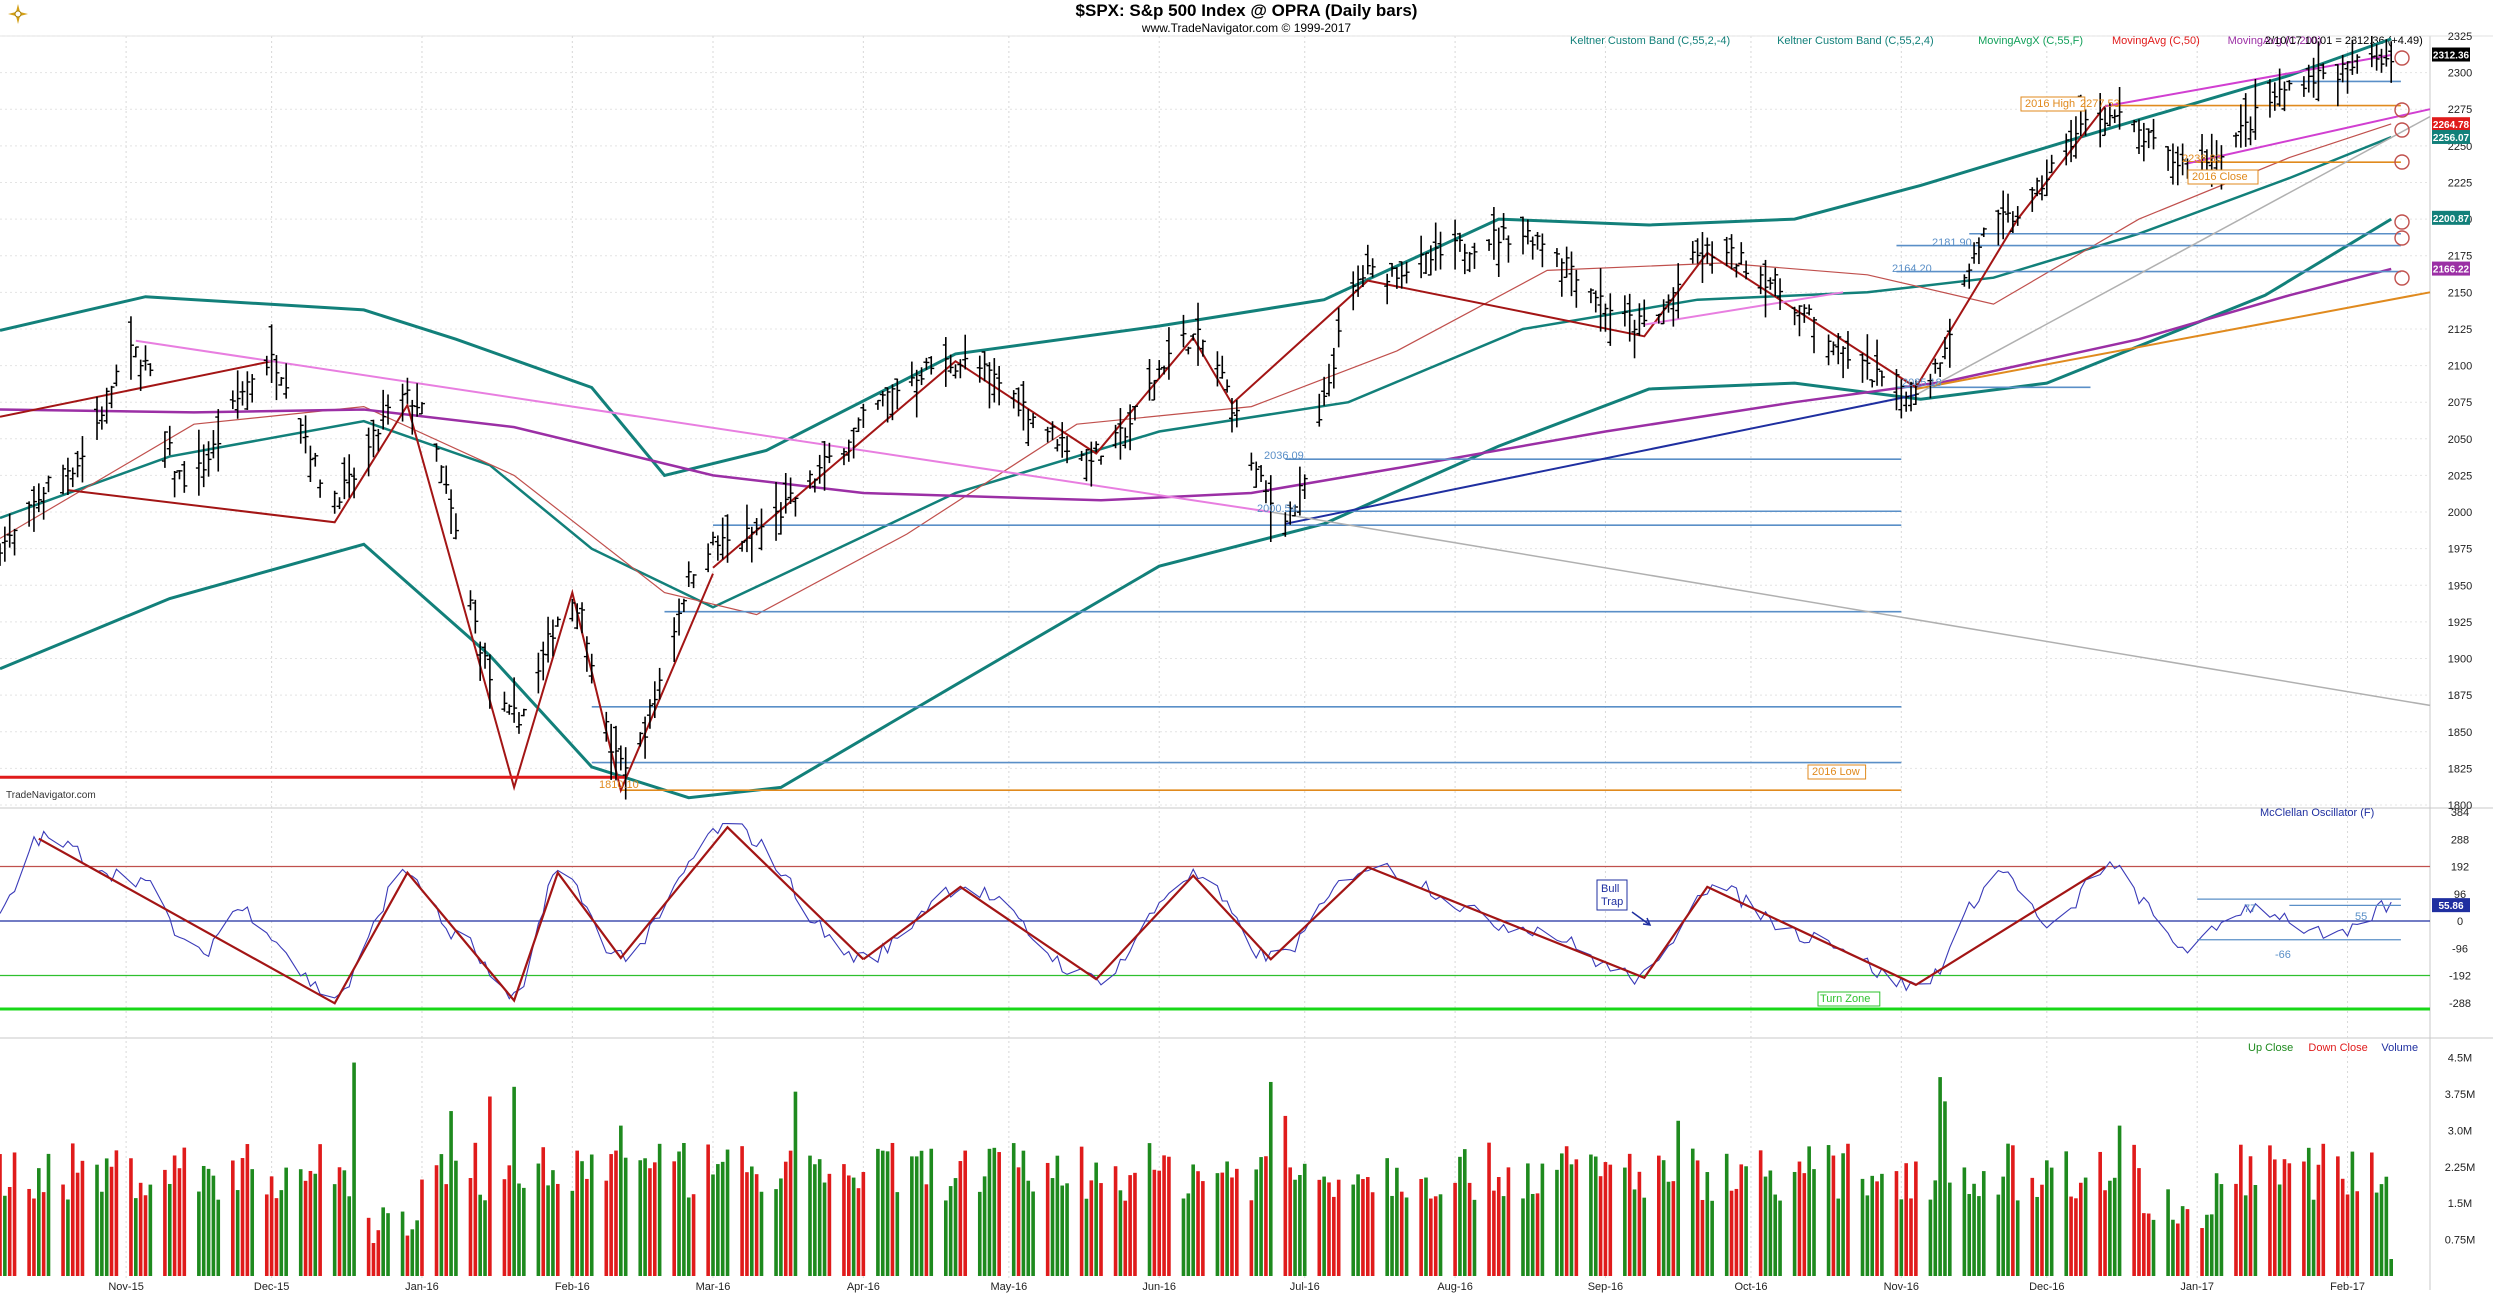 The image size is (2493, 1294). I want to click on x-tick-label: Aug-16, so click(1454, 1287).